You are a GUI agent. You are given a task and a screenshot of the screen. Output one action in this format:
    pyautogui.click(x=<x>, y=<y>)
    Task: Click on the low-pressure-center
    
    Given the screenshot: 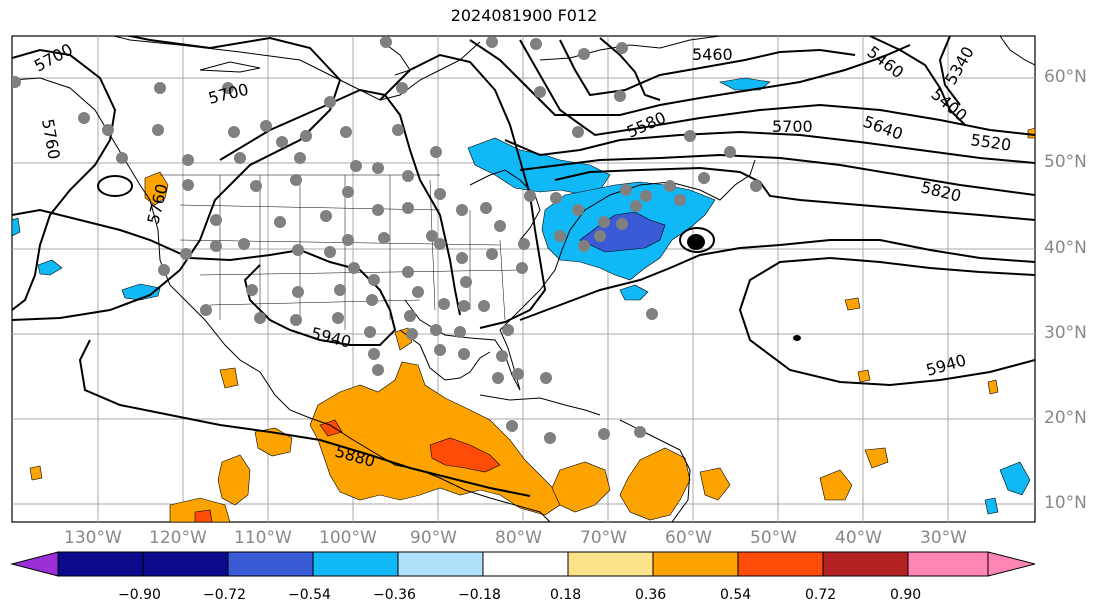 What is the action you would take?
    pyautogui.click(x=696, y=242)
    